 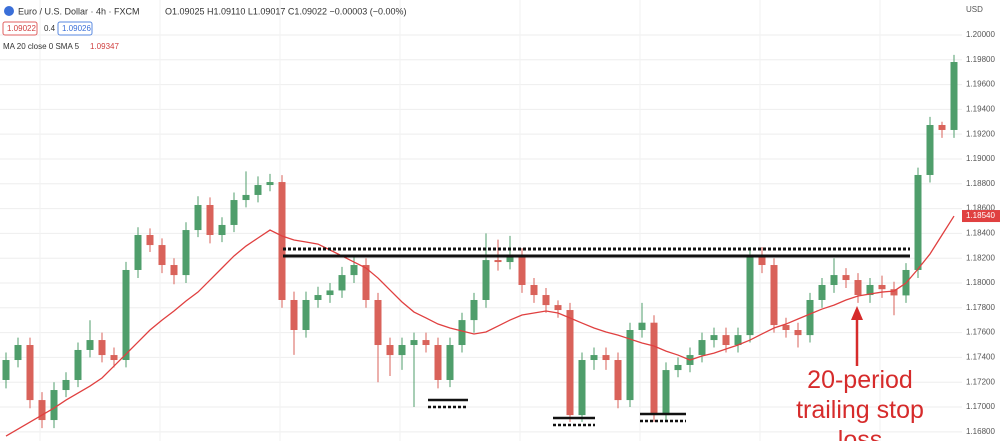 I want to click on annotation-line: trailing stop, so click(x=860, y=410).